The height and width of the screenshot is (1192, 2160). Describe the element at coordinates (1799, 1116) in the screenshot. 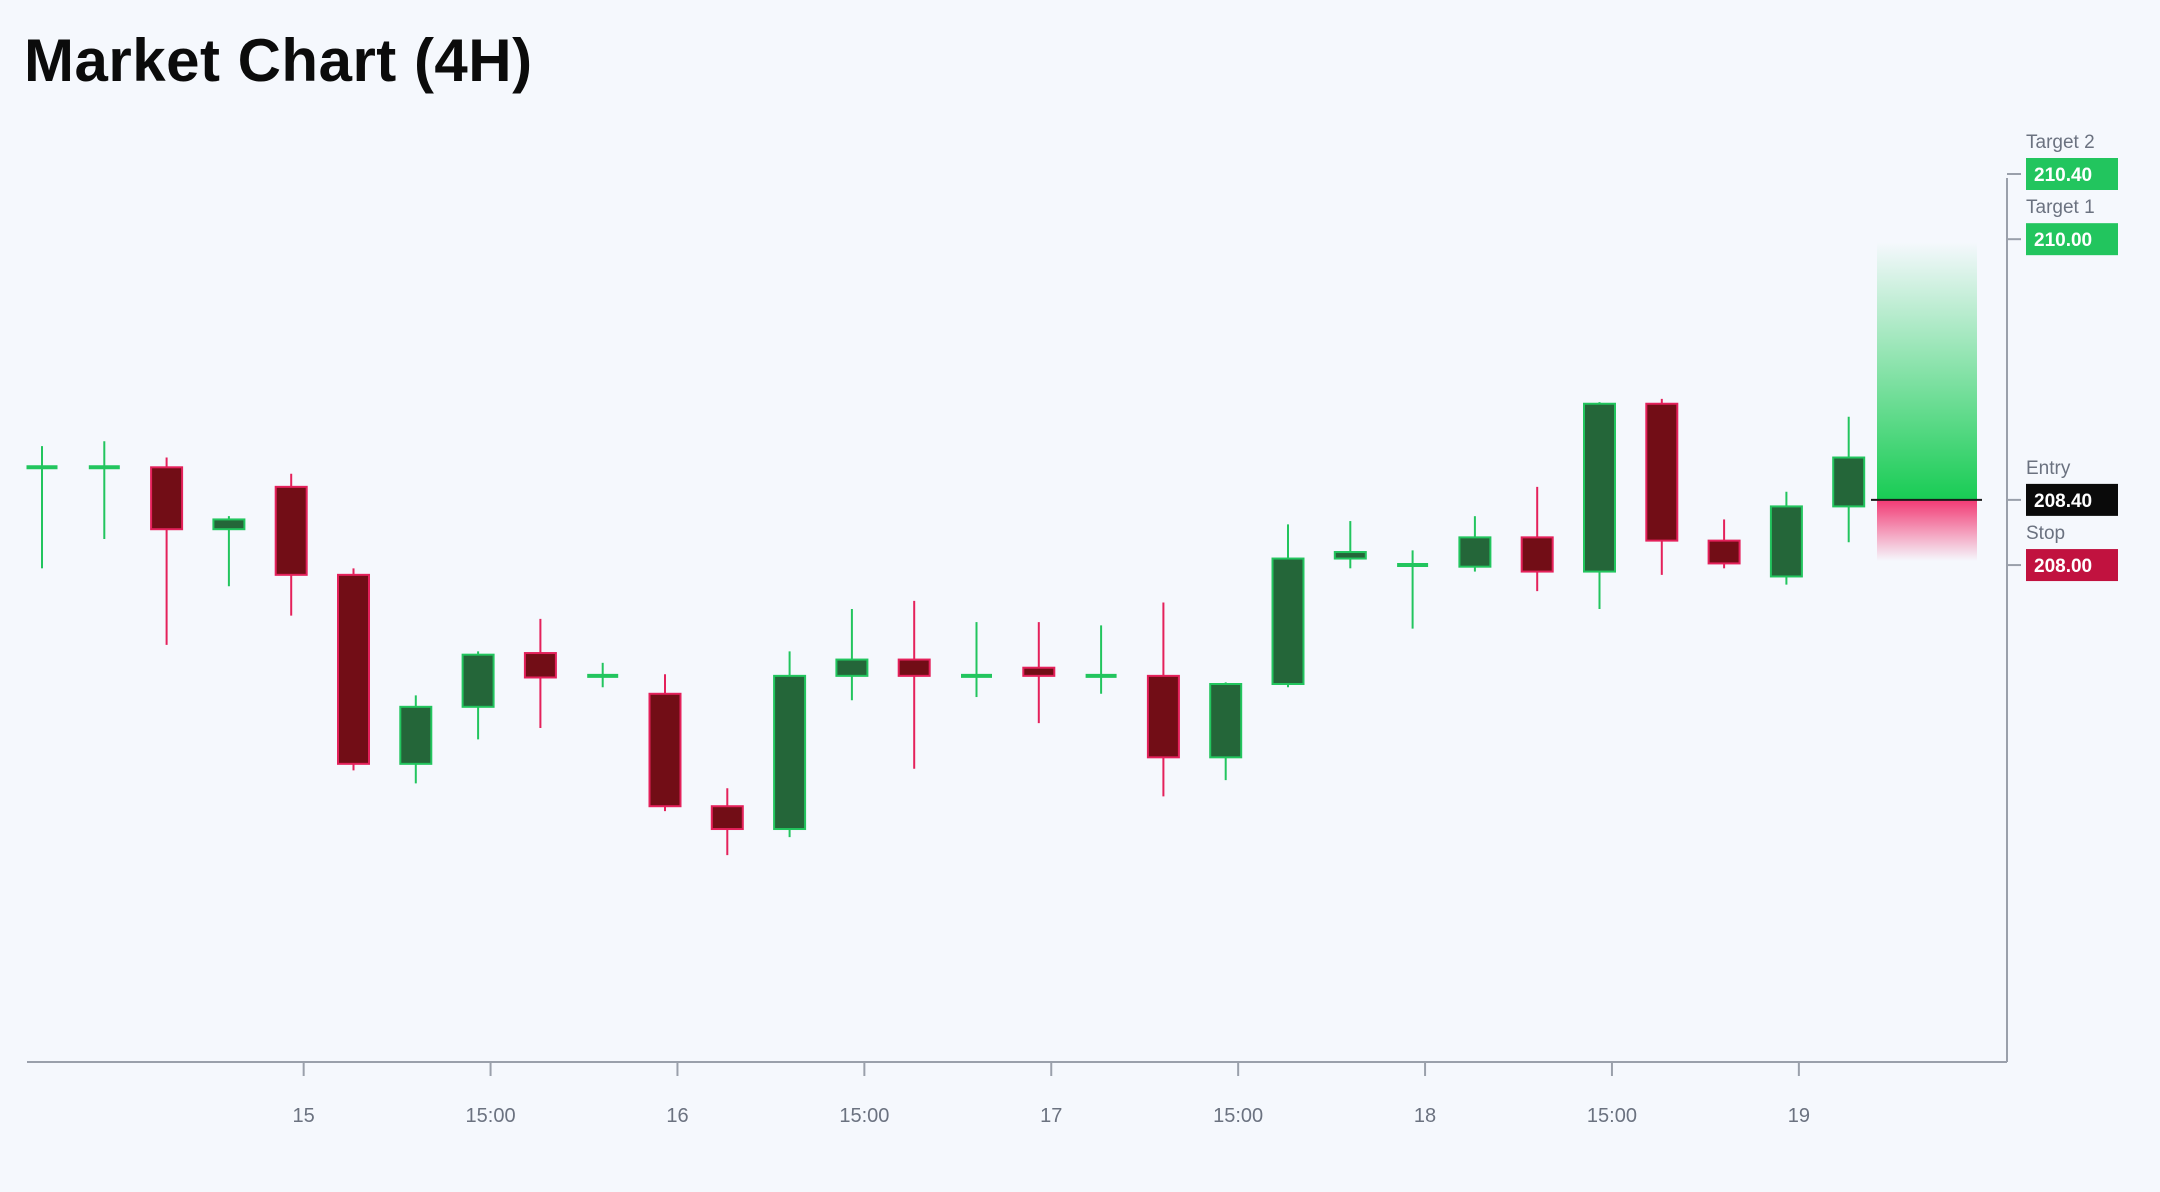

I see `x-tick-label: 19` at that location.